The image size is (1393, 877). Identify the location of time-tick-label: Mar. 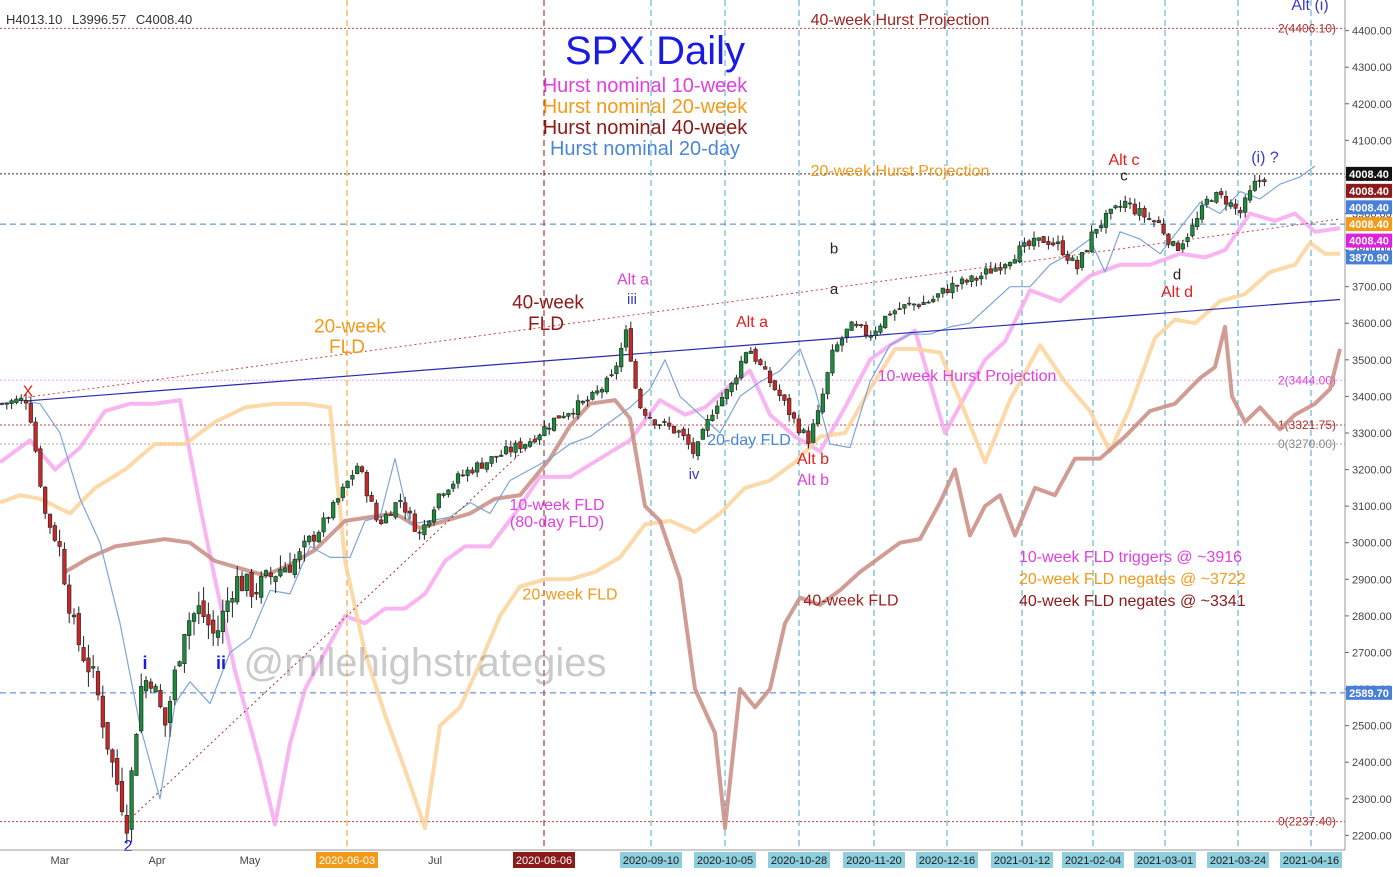
(60, 861).